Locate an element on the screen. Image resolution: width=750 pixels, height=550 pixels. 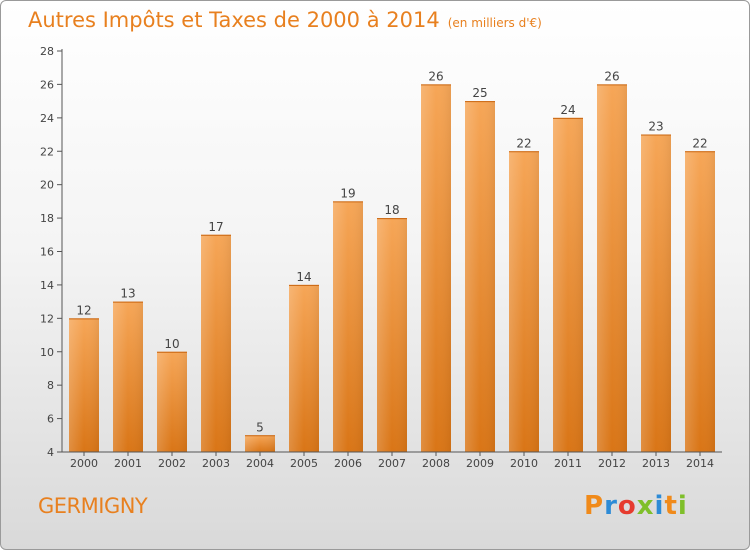
chart-title: Autres Impôts et Taxes de 2000 à 2014 is located at coordinates (234, 20).